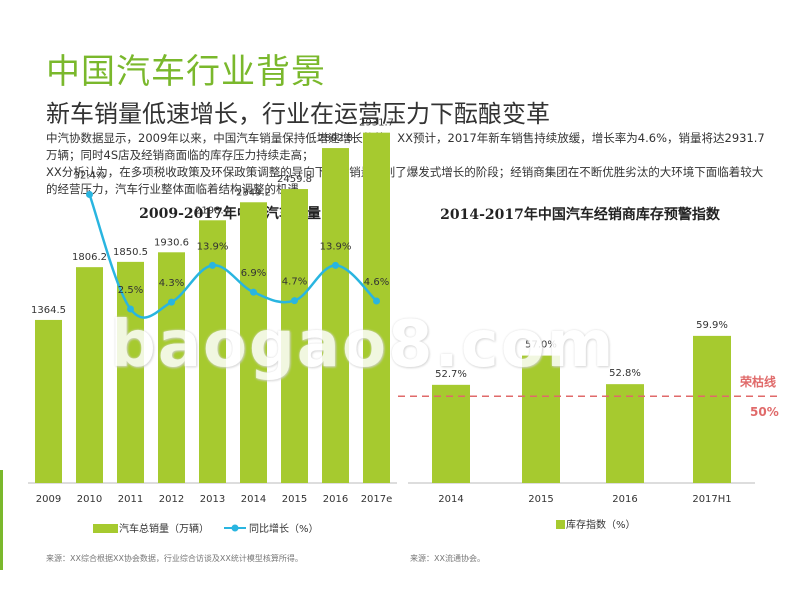 This screenshot has width=800, height=600. What do you see at coordinates (376, 301) in the screenshot?
I see `chart1-growth-point-2017e` at bounding box center [376, 301].